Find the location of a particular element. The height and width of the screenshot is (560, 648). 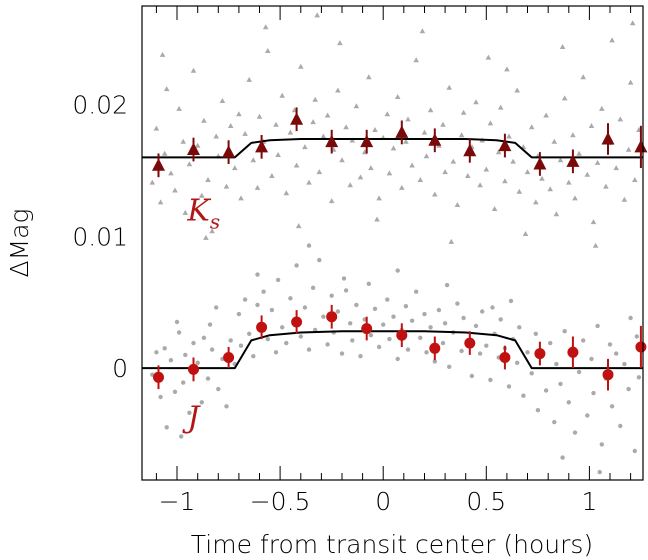

y-tick-label: 0.01 is located at coordinates (100, 236).